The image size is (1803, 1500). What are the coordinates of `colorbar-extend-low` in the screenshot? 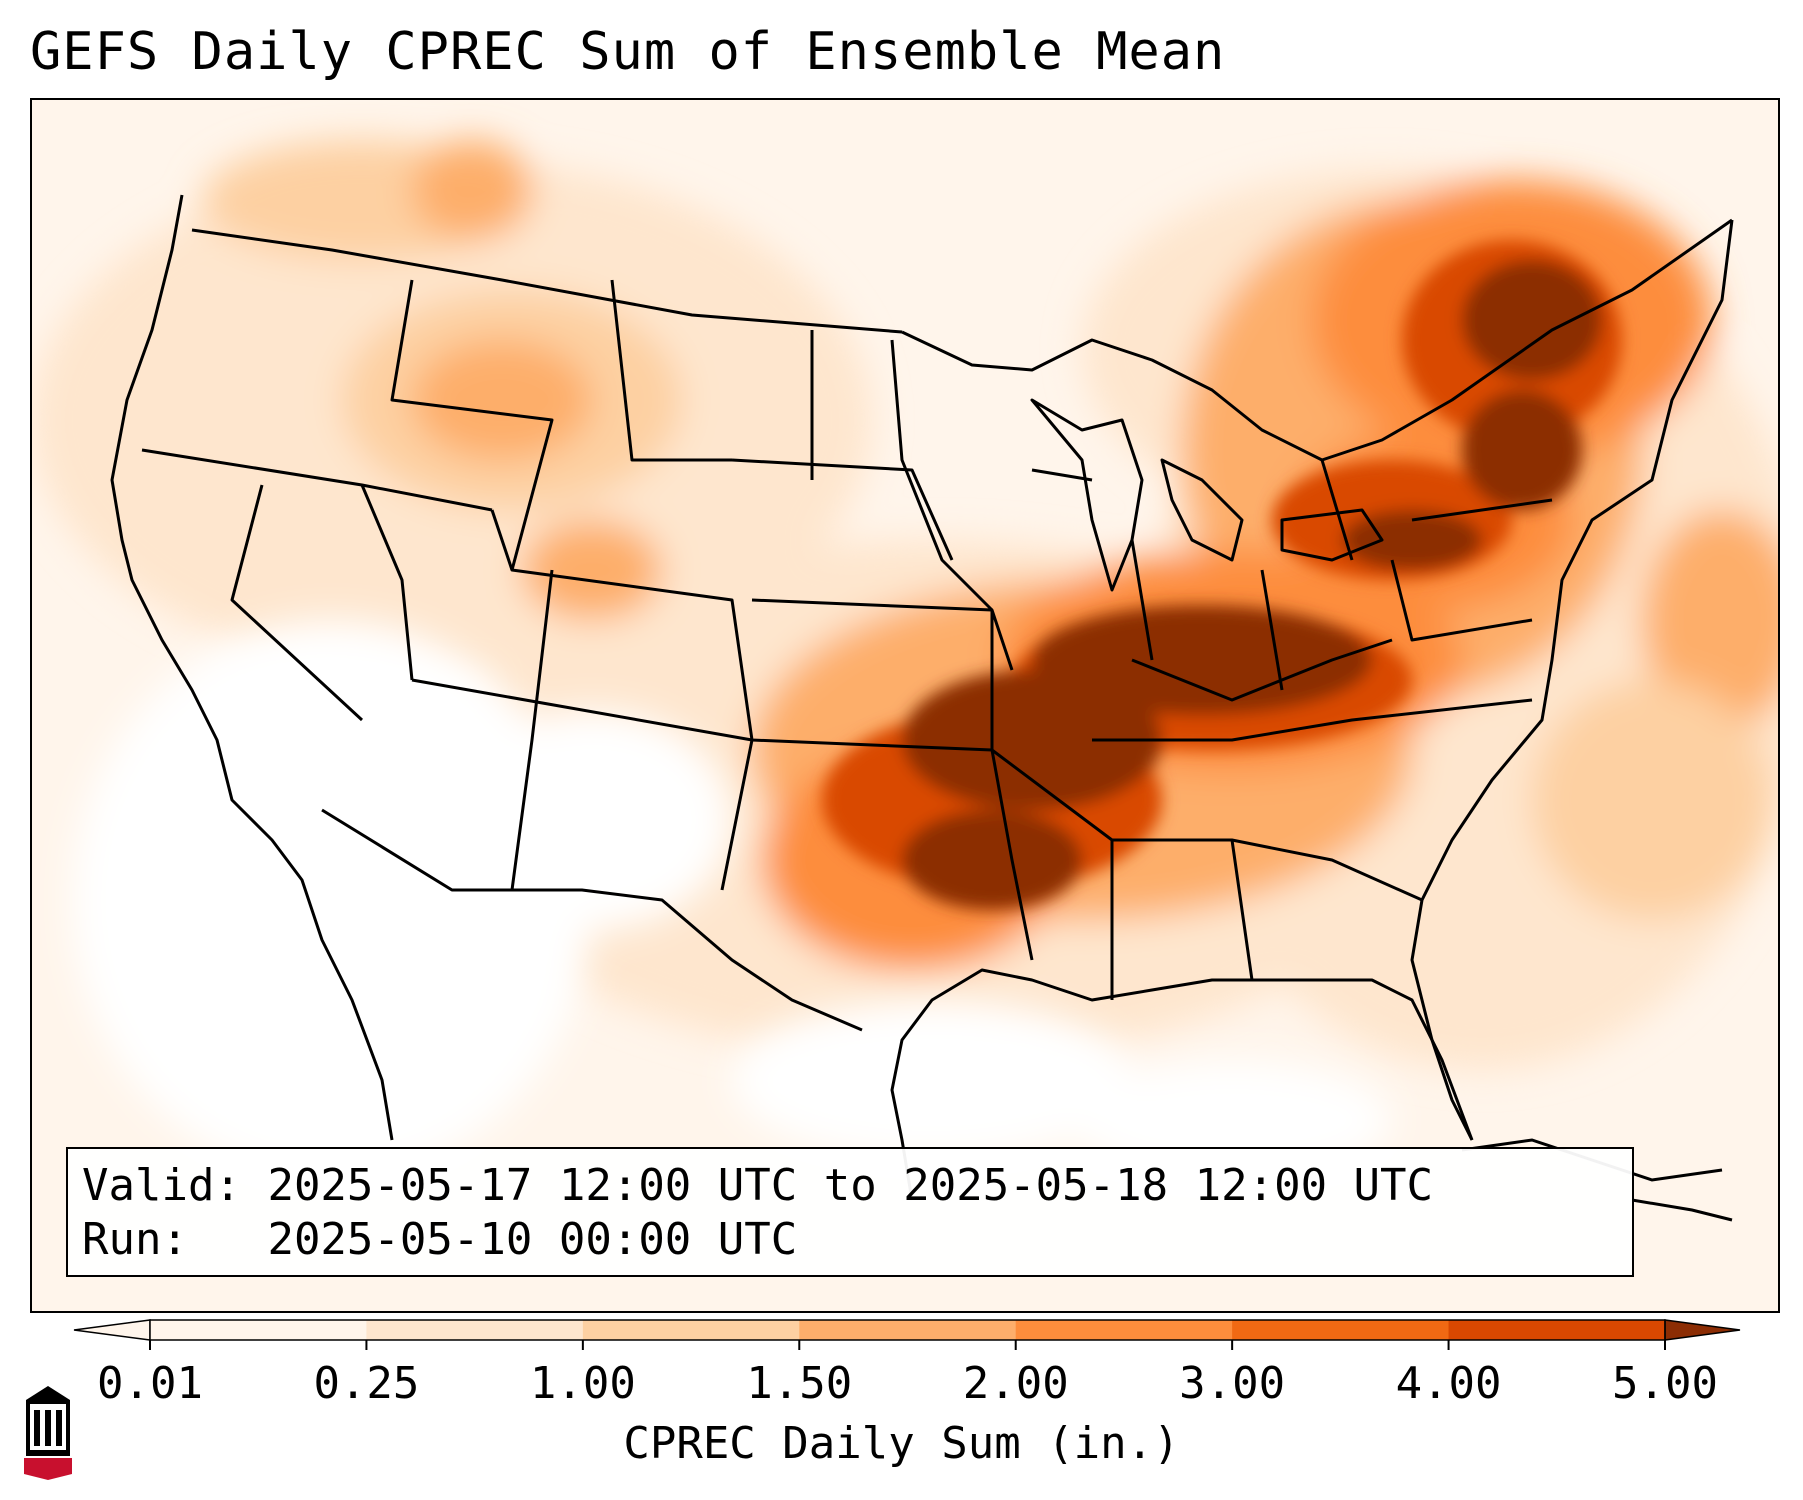 It's located at (112, 1330).